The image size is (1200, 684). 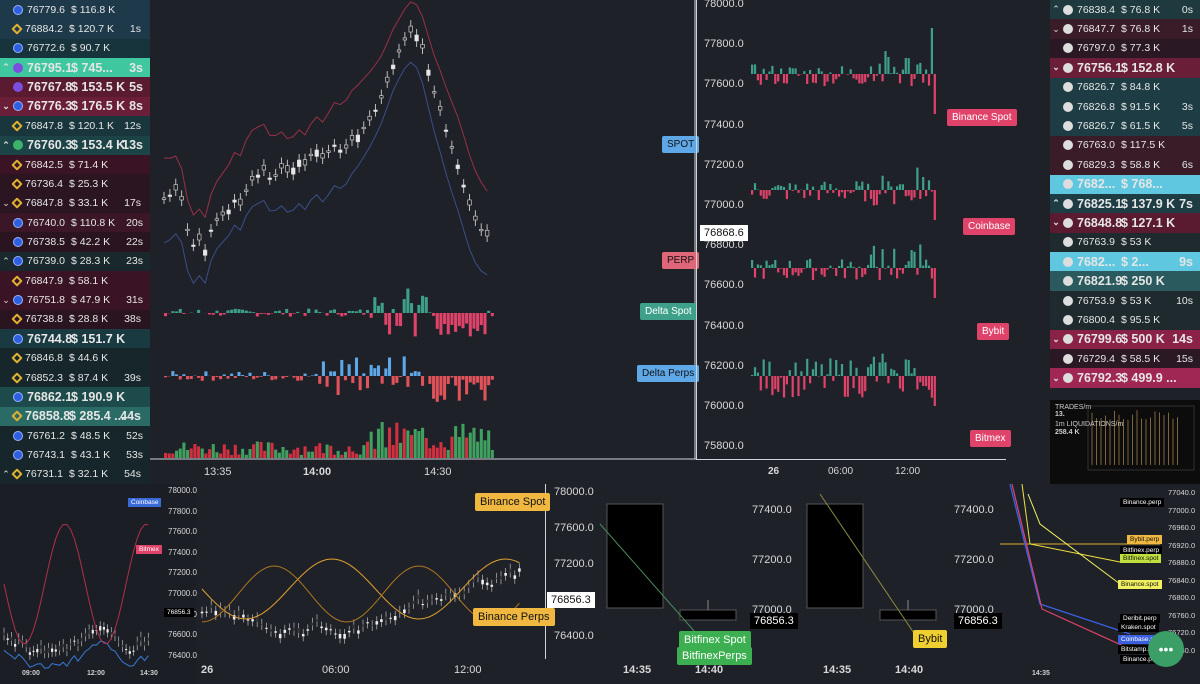 What do you see at coordinates (1125, 29) in the screenshot?
I see `trade-row: ⌄ 76847.7 $ 76.8 K 1s` at bounding box center [1125, 29].